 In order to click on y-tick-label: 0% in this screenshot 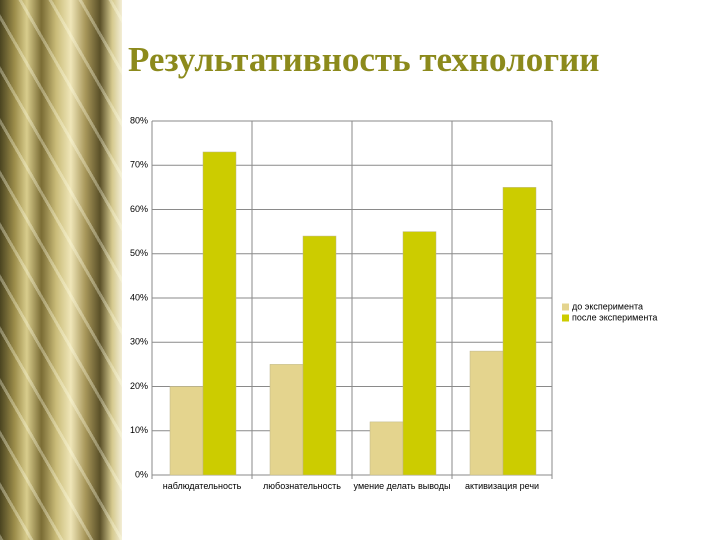, I will do `click(141, 474)`.